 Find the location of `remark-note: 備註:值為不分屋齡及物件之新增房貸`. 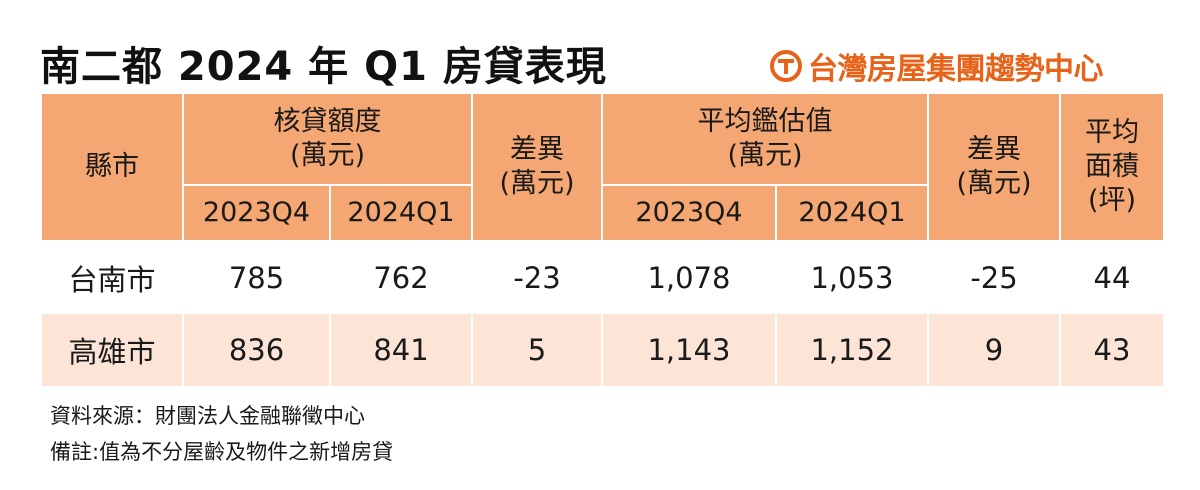

remark-note: 備註:值為不分屋齡及物件之新增房貸 is located at coordinates (222, 452).